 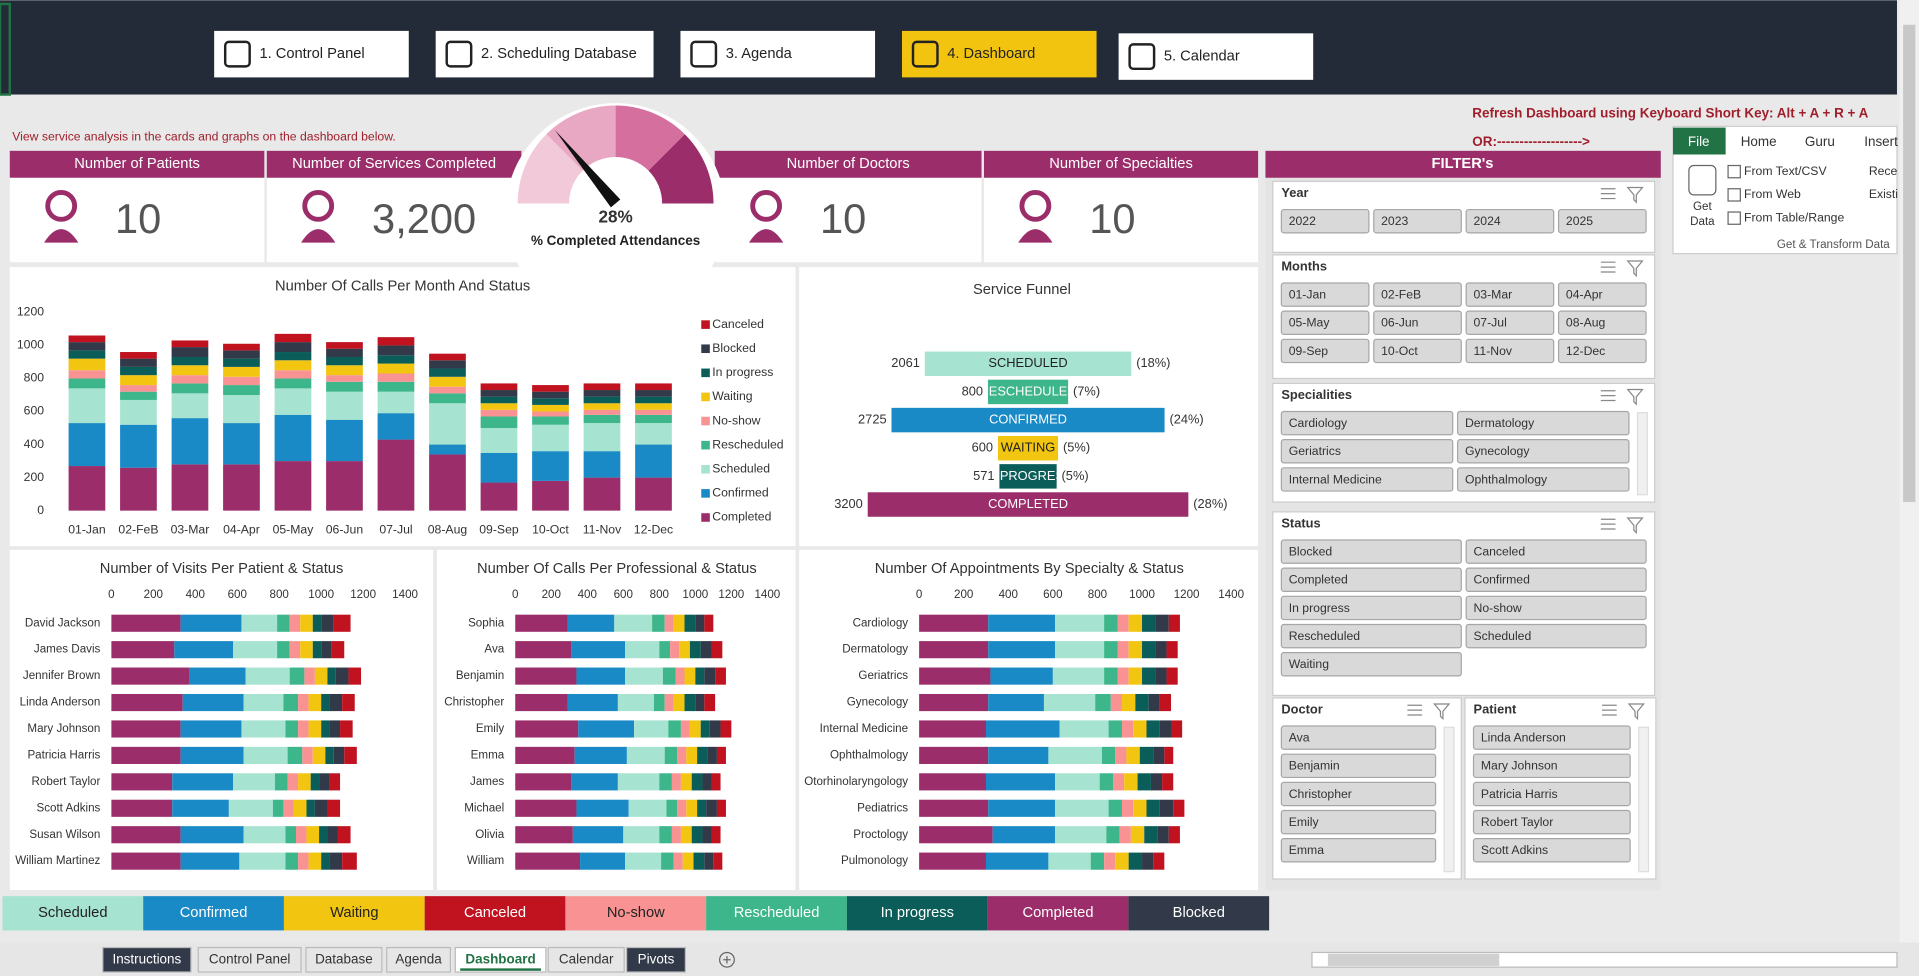 What do you see at coordinates (1166, 808) in the screenshot?
I see `bar-segment: Blocked` at bounding box center [1166, 808].